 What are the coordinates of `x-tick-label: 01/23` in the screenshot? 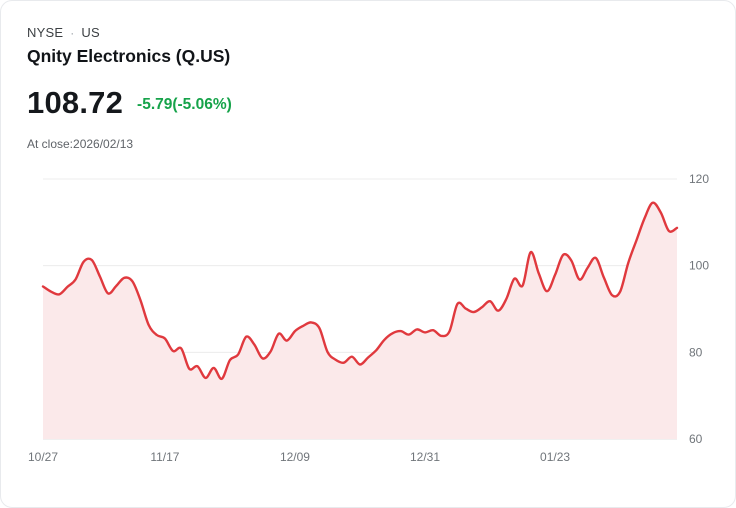 It's located at (555, 457).